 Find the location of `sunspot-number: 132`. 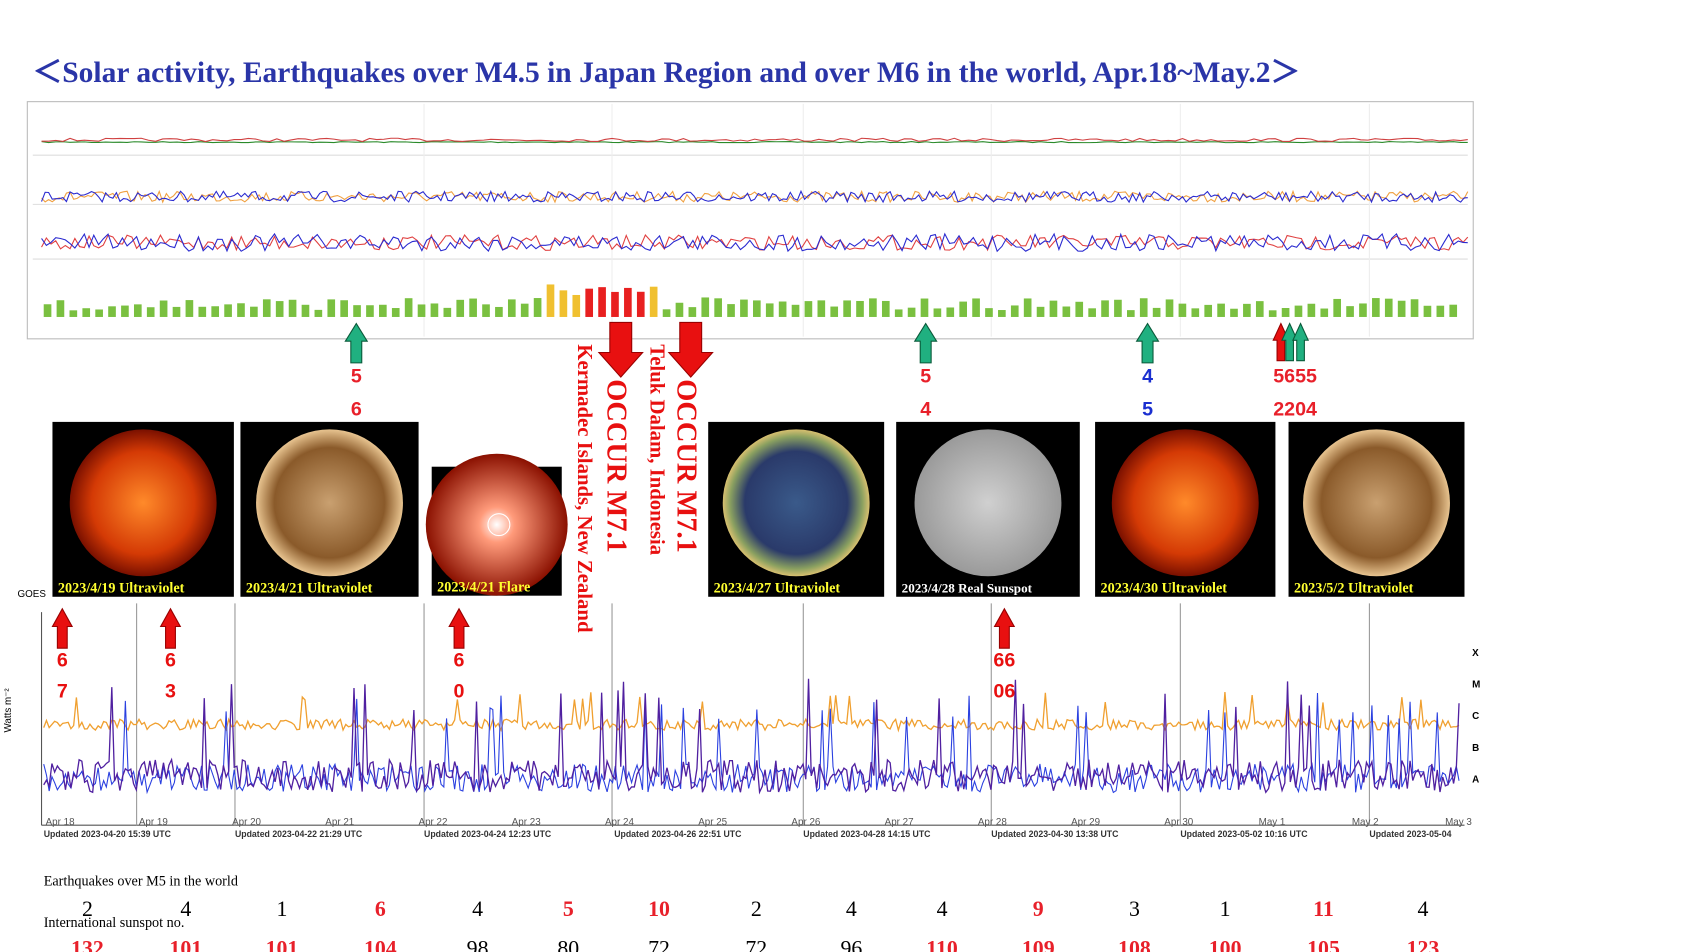

sunspot-number: 132 is located at coordinates (87, 944).